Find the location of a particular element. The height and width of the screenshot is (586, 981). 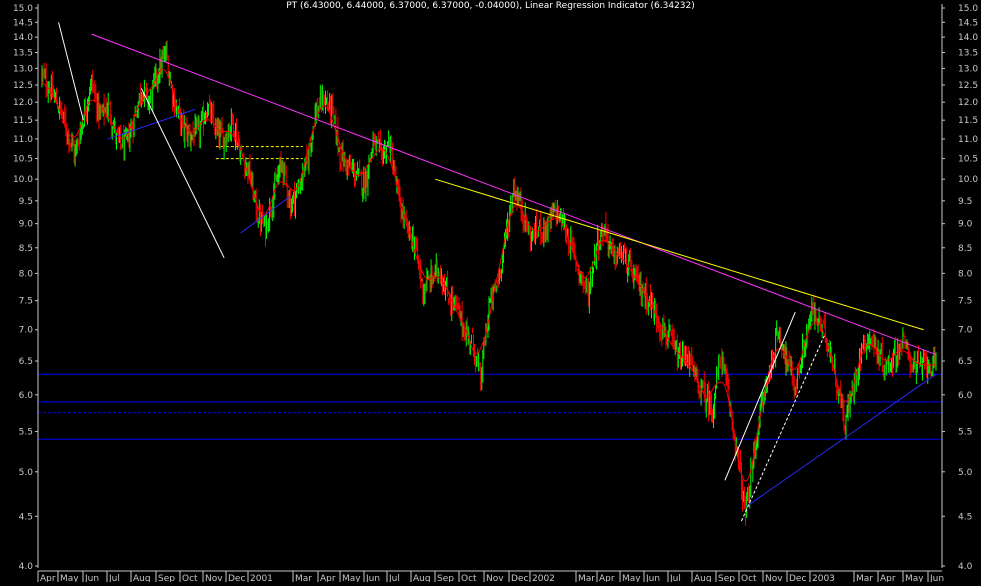

y-tick-label-left: 15.0 is located at coordinates (23, 9).